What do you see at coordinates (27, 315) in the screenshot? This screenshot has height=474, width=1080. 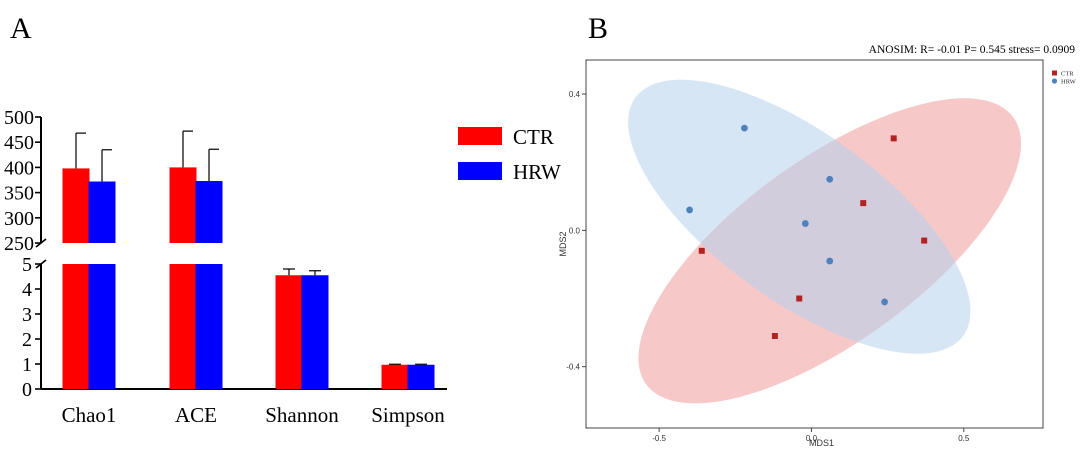 I see `y-tick-label: 3` at bounding box center [27, 315].